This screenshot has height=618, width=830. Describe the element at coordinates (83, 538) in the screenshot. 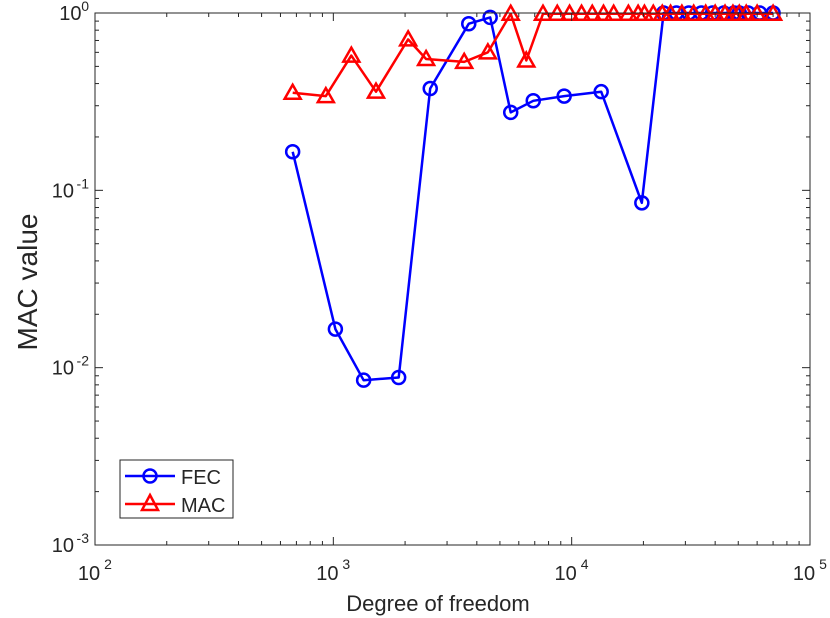

I see `y-tick-label-exponent: -3` at that location.